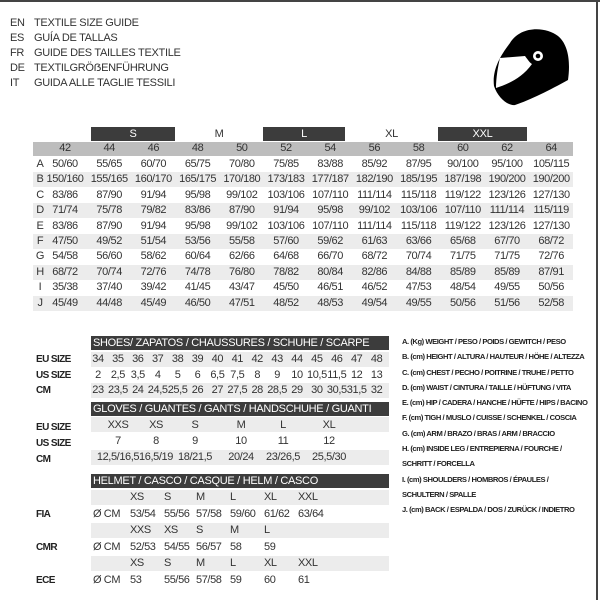  What do you see at coordinates (242, 148) in the screenshot?
I see `size-header-cell: 50` at bounding box center [242, 148].